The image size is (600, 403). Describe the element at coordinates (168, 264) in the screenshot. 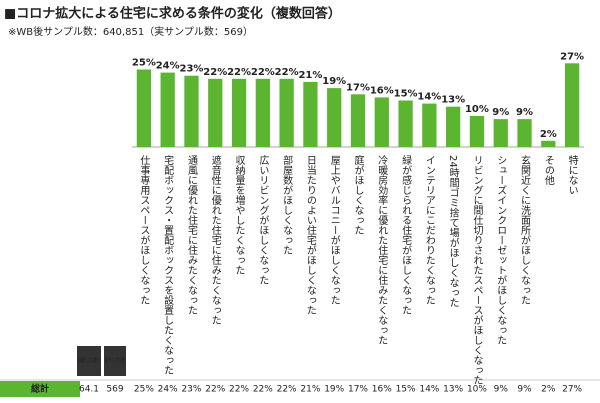

I see `x-tick-label: 宅配ボックス・置配ボックスを設置したくなった` at that location.